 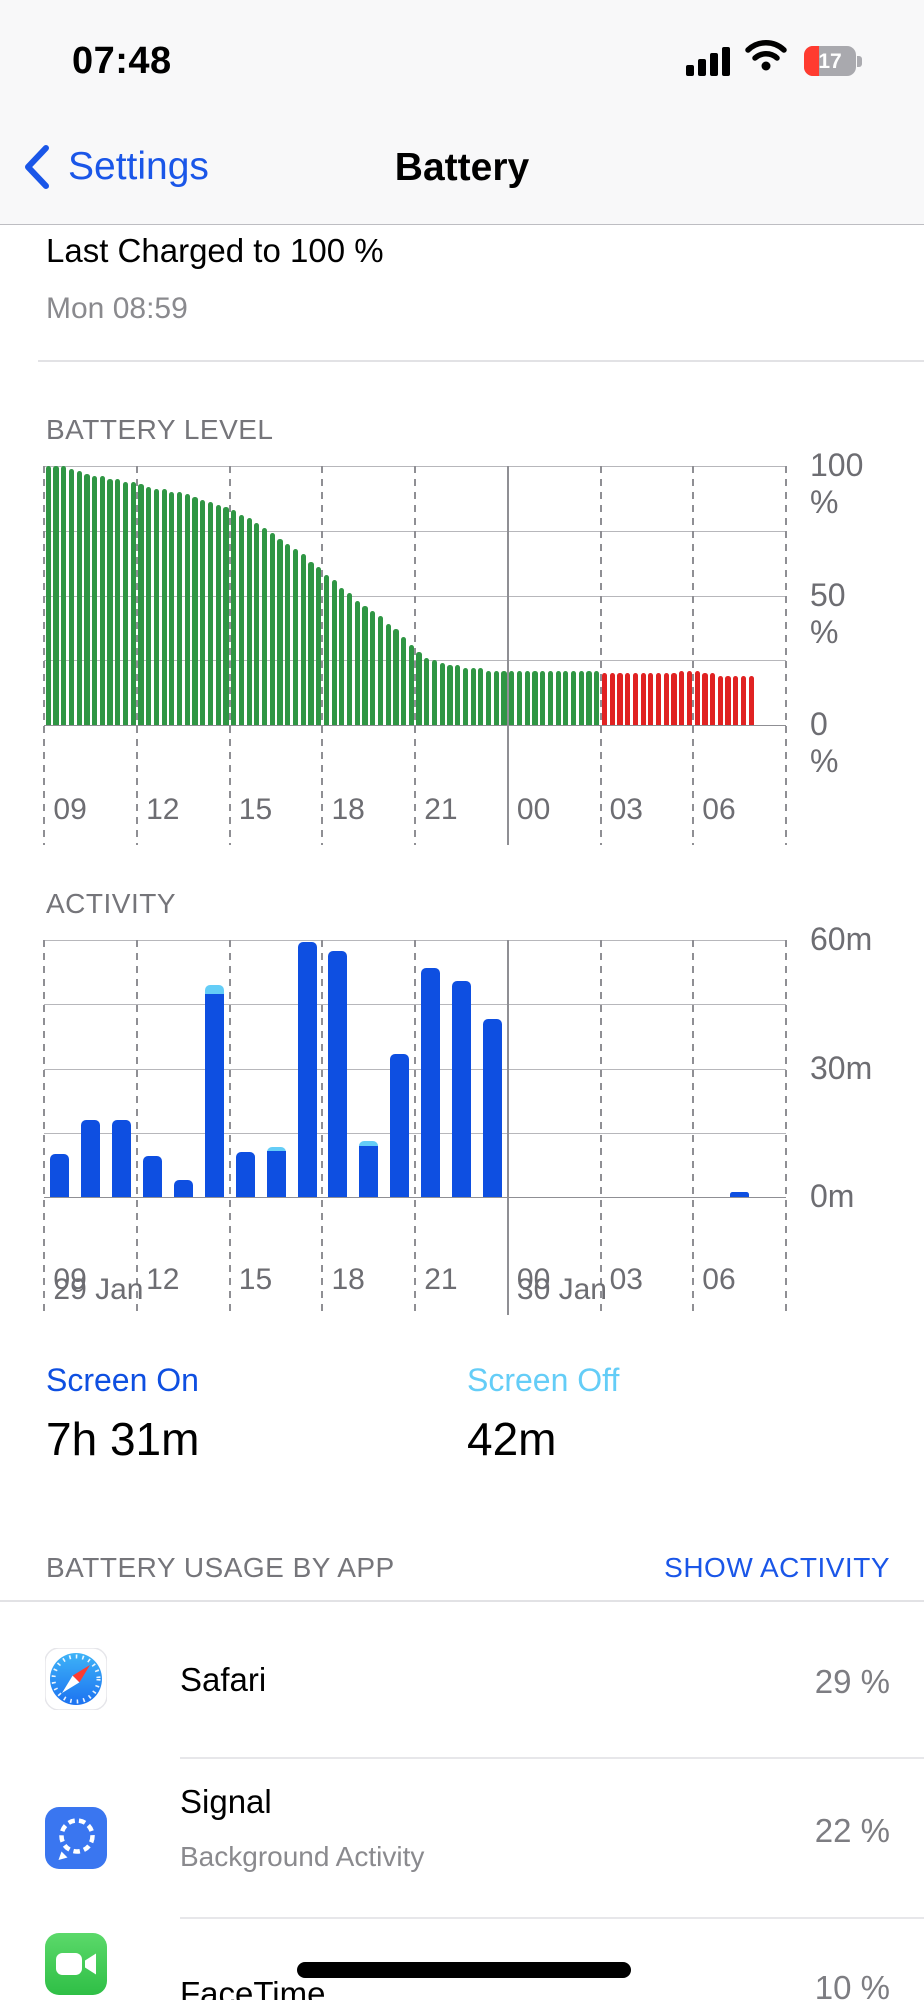 What do you see at coordinates (561, 1289) in the screenshot?
I see `date-label: 30 Jan` at bounding box center [561, 1289].